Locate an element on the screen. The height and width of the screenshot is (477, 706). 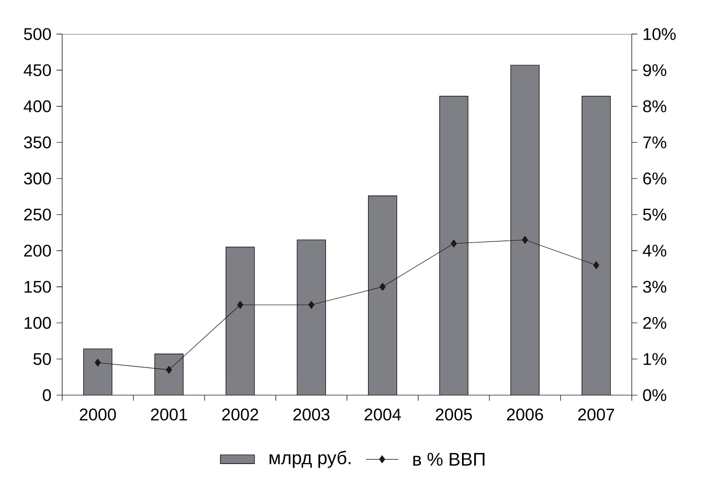
y2-tick-label: 8% is located at coordinates (654, 106).